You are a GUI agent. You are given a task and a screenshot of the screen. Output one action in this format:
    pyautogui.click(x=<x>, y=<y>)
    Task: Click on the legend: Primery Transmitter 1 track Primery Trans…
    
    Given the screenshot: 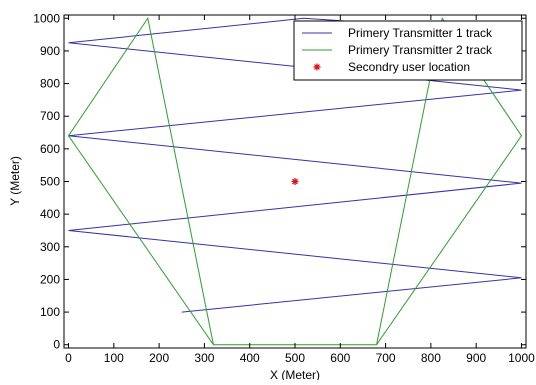 What is the action you would take?
    pyautogui.click(x=408, y=50)
    